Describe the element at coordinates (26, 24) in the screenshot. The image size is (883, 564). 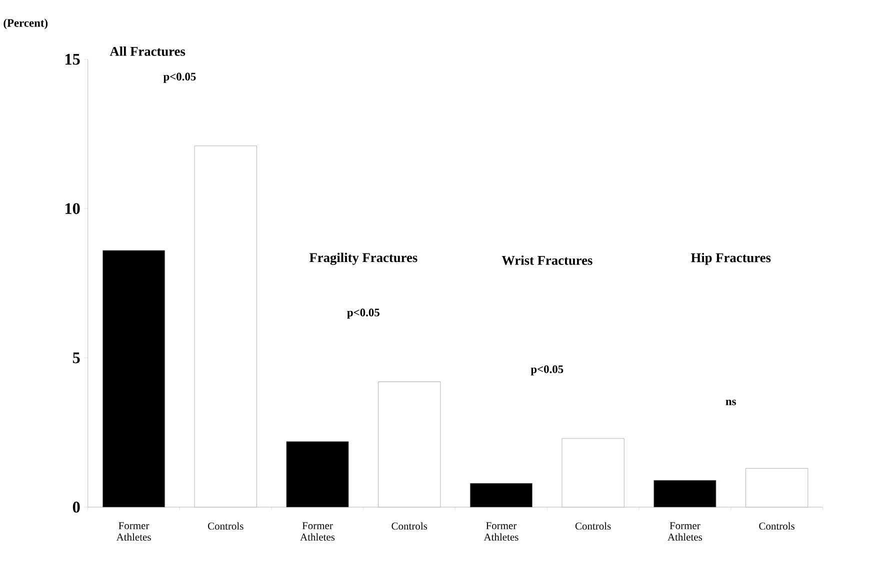
I see `y-axis-title: (Percent)` at that location.